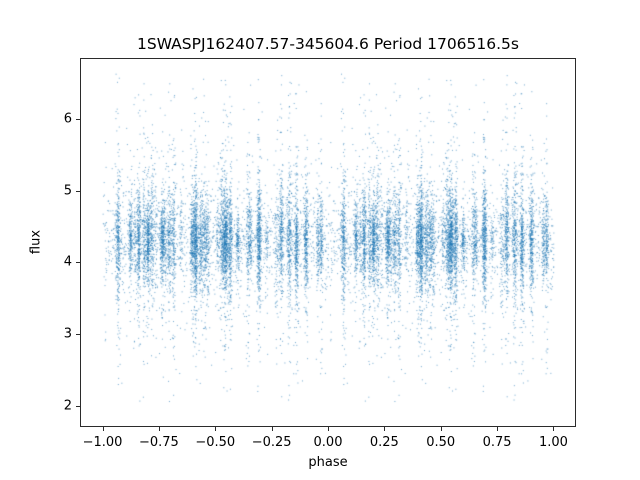 This screenshot has width=640, height=480. What do you see at coordinates (67, 262) in the screenshot?
I see `y-tick-label: 4` at bounding box center [67, 262].